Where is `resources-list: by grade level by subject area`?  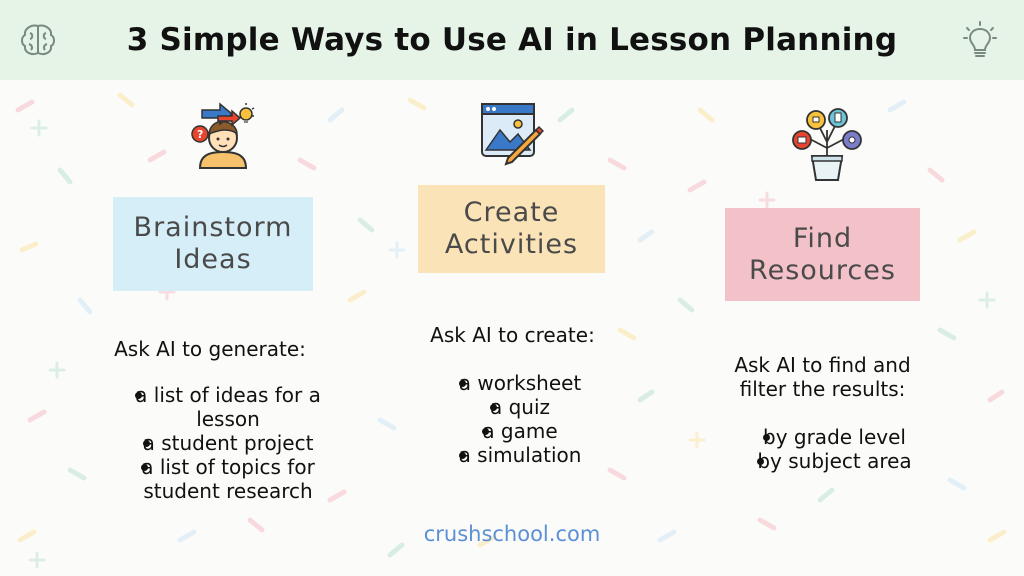
resources-list: by grade level by subject area is located at coordinates (822, 449).